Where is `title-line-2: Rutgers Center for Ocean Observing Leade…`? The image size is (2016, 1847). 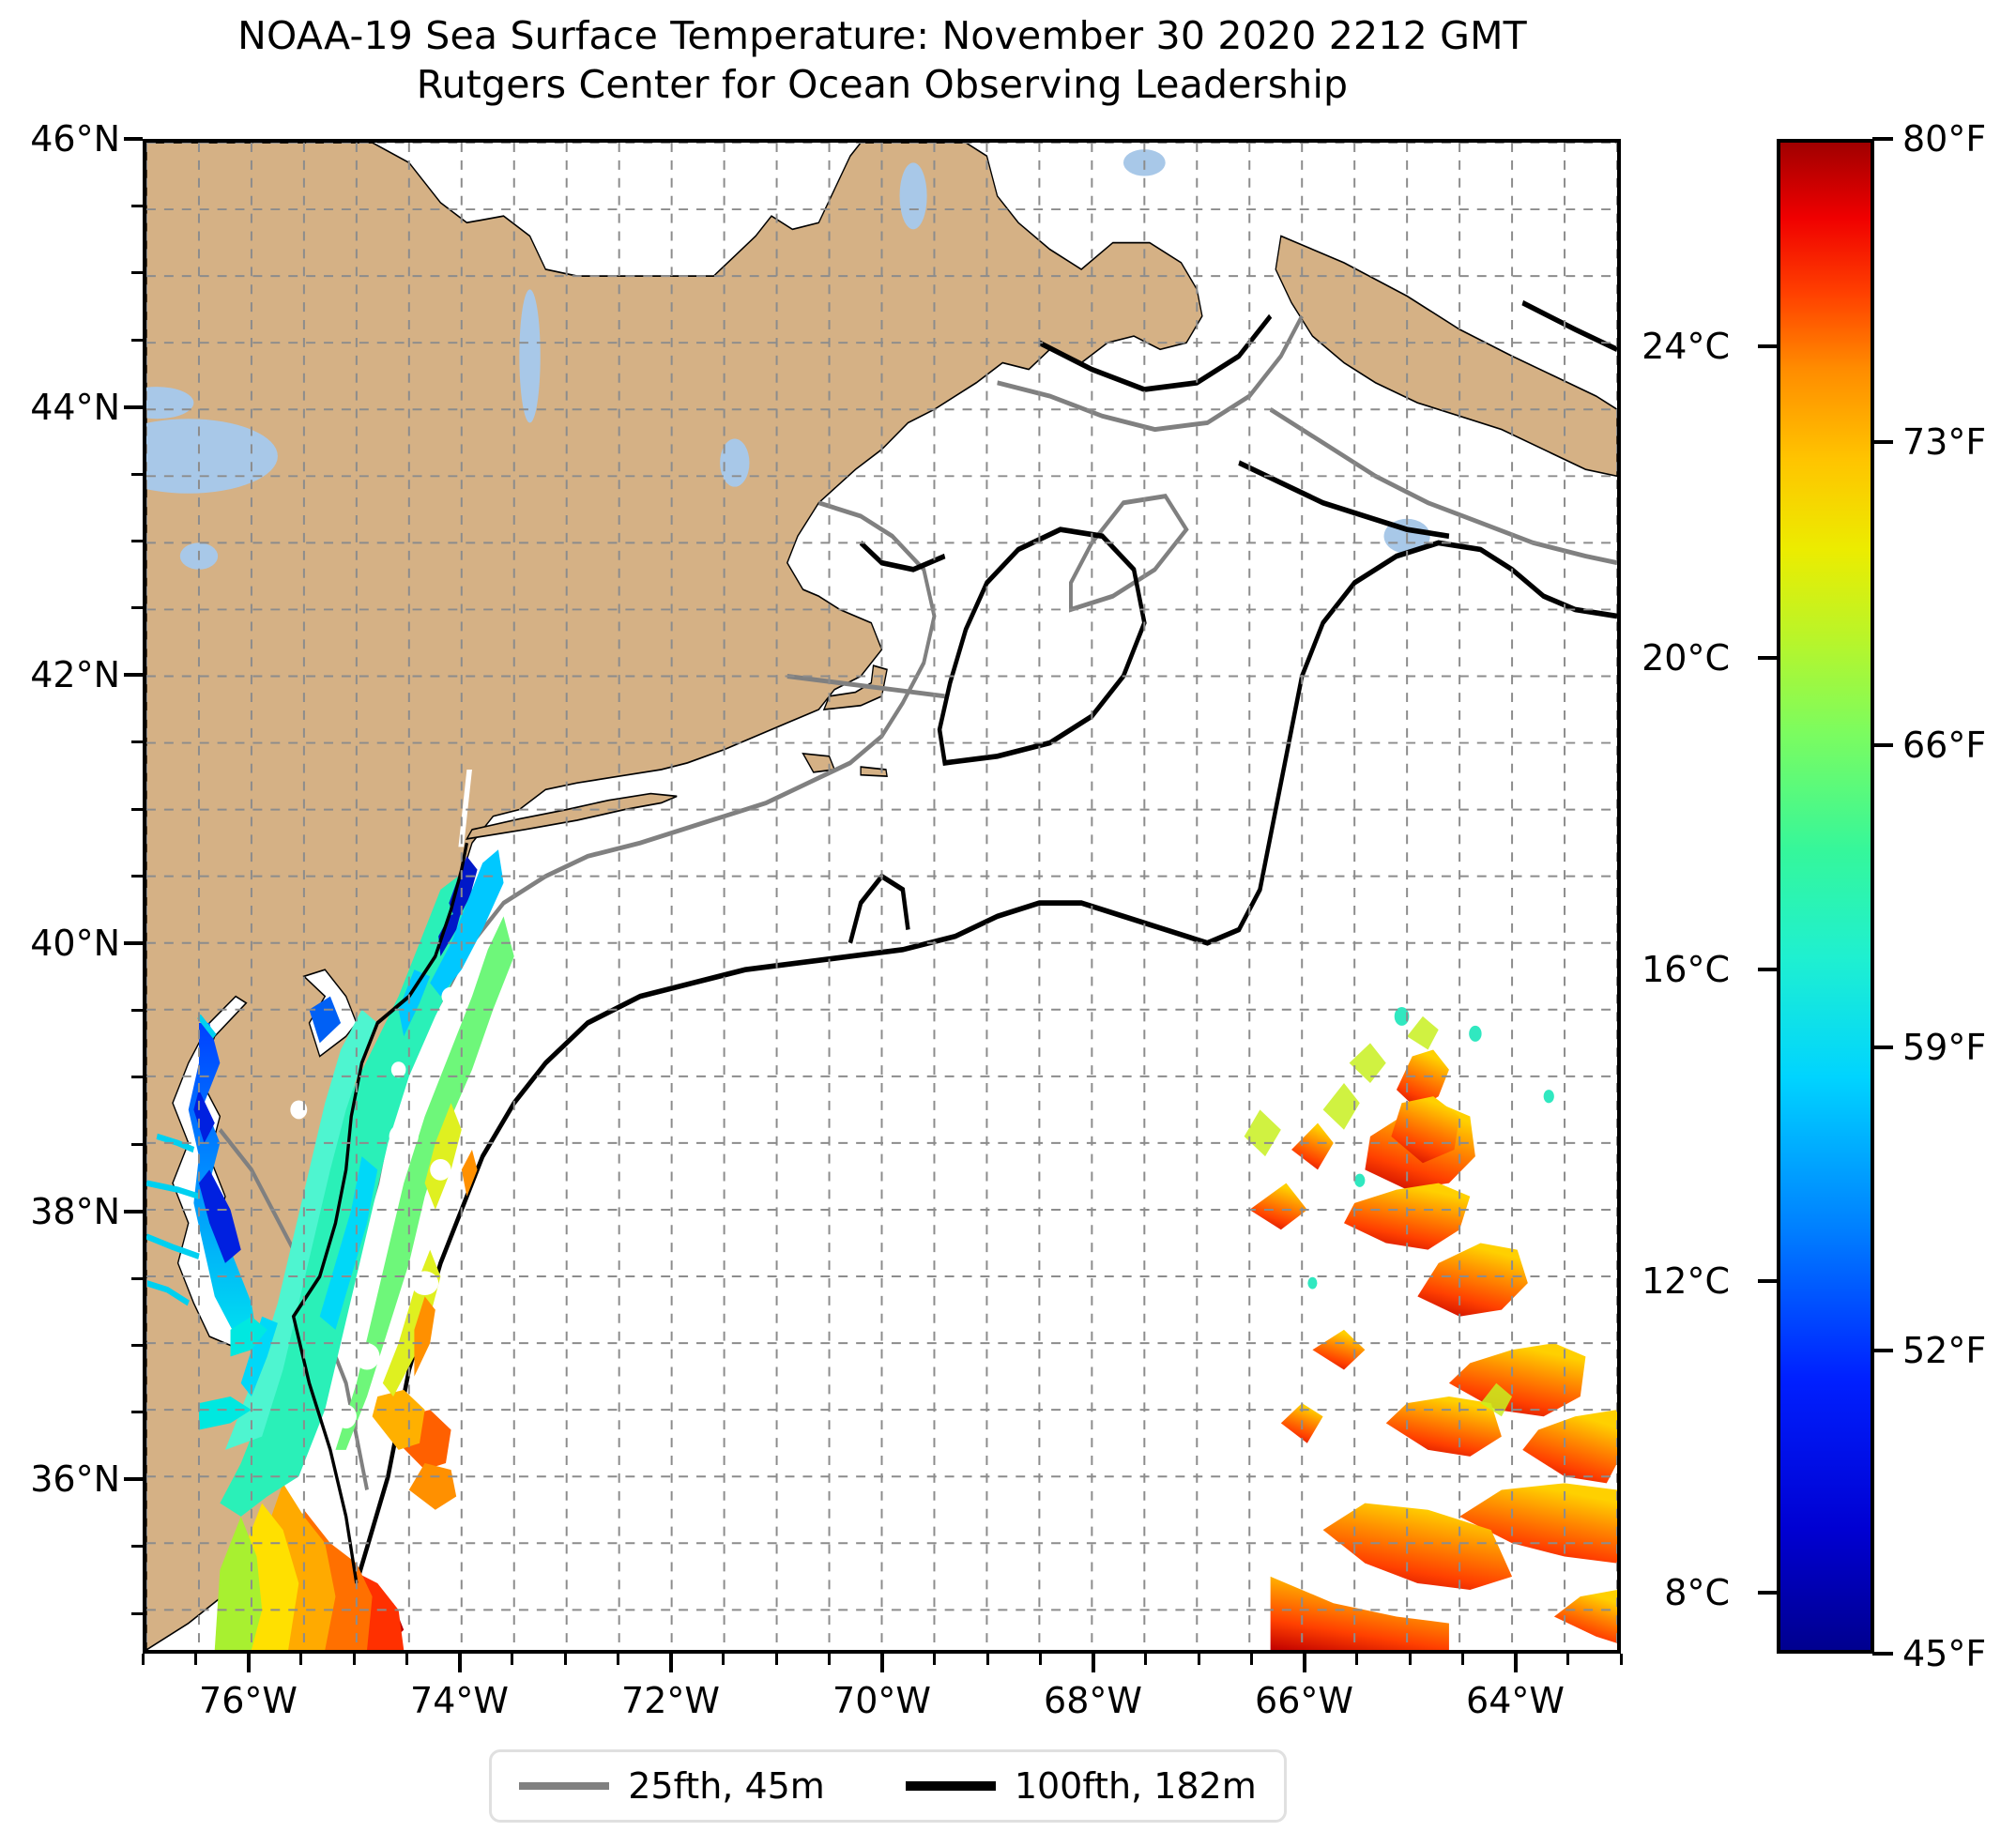
title-line-2: Rutgers Center for Ocean Observing Leade… is located at coordinates (882, 84).